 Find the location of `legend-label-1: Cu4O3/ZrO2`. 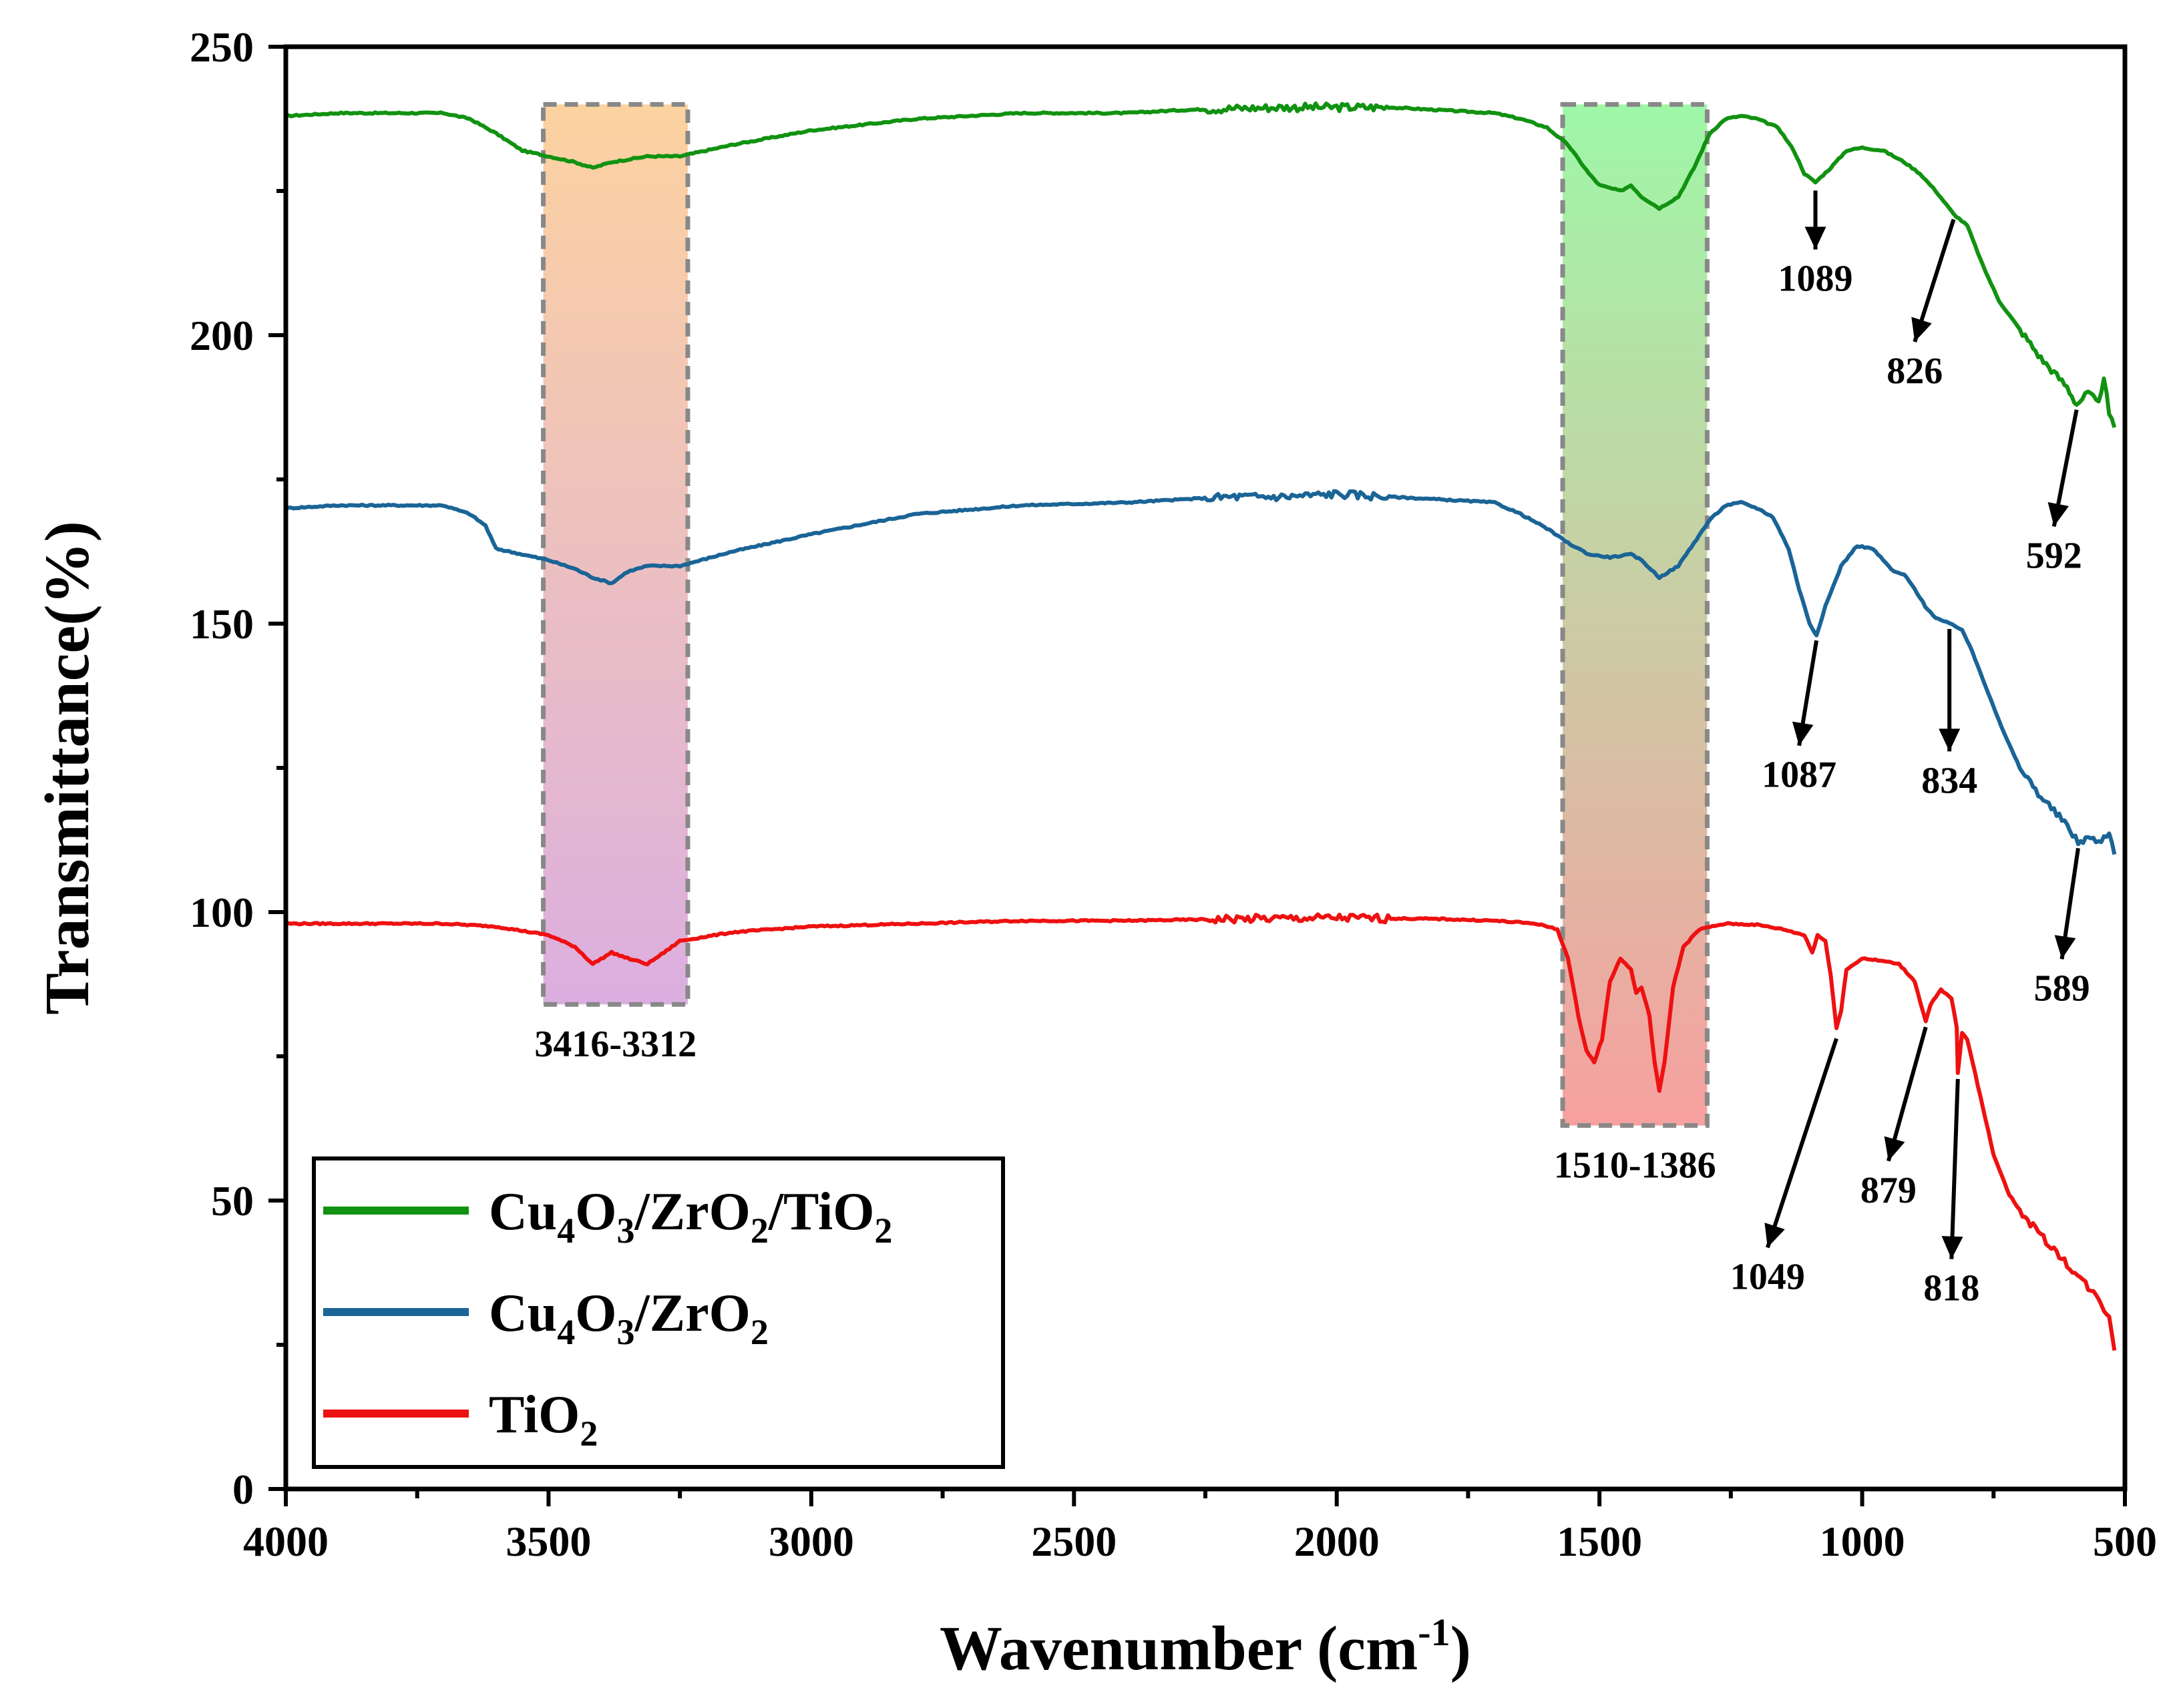

legend-label-1: Cu4O3/ZrO2 is located at coordinates (629, 1318).